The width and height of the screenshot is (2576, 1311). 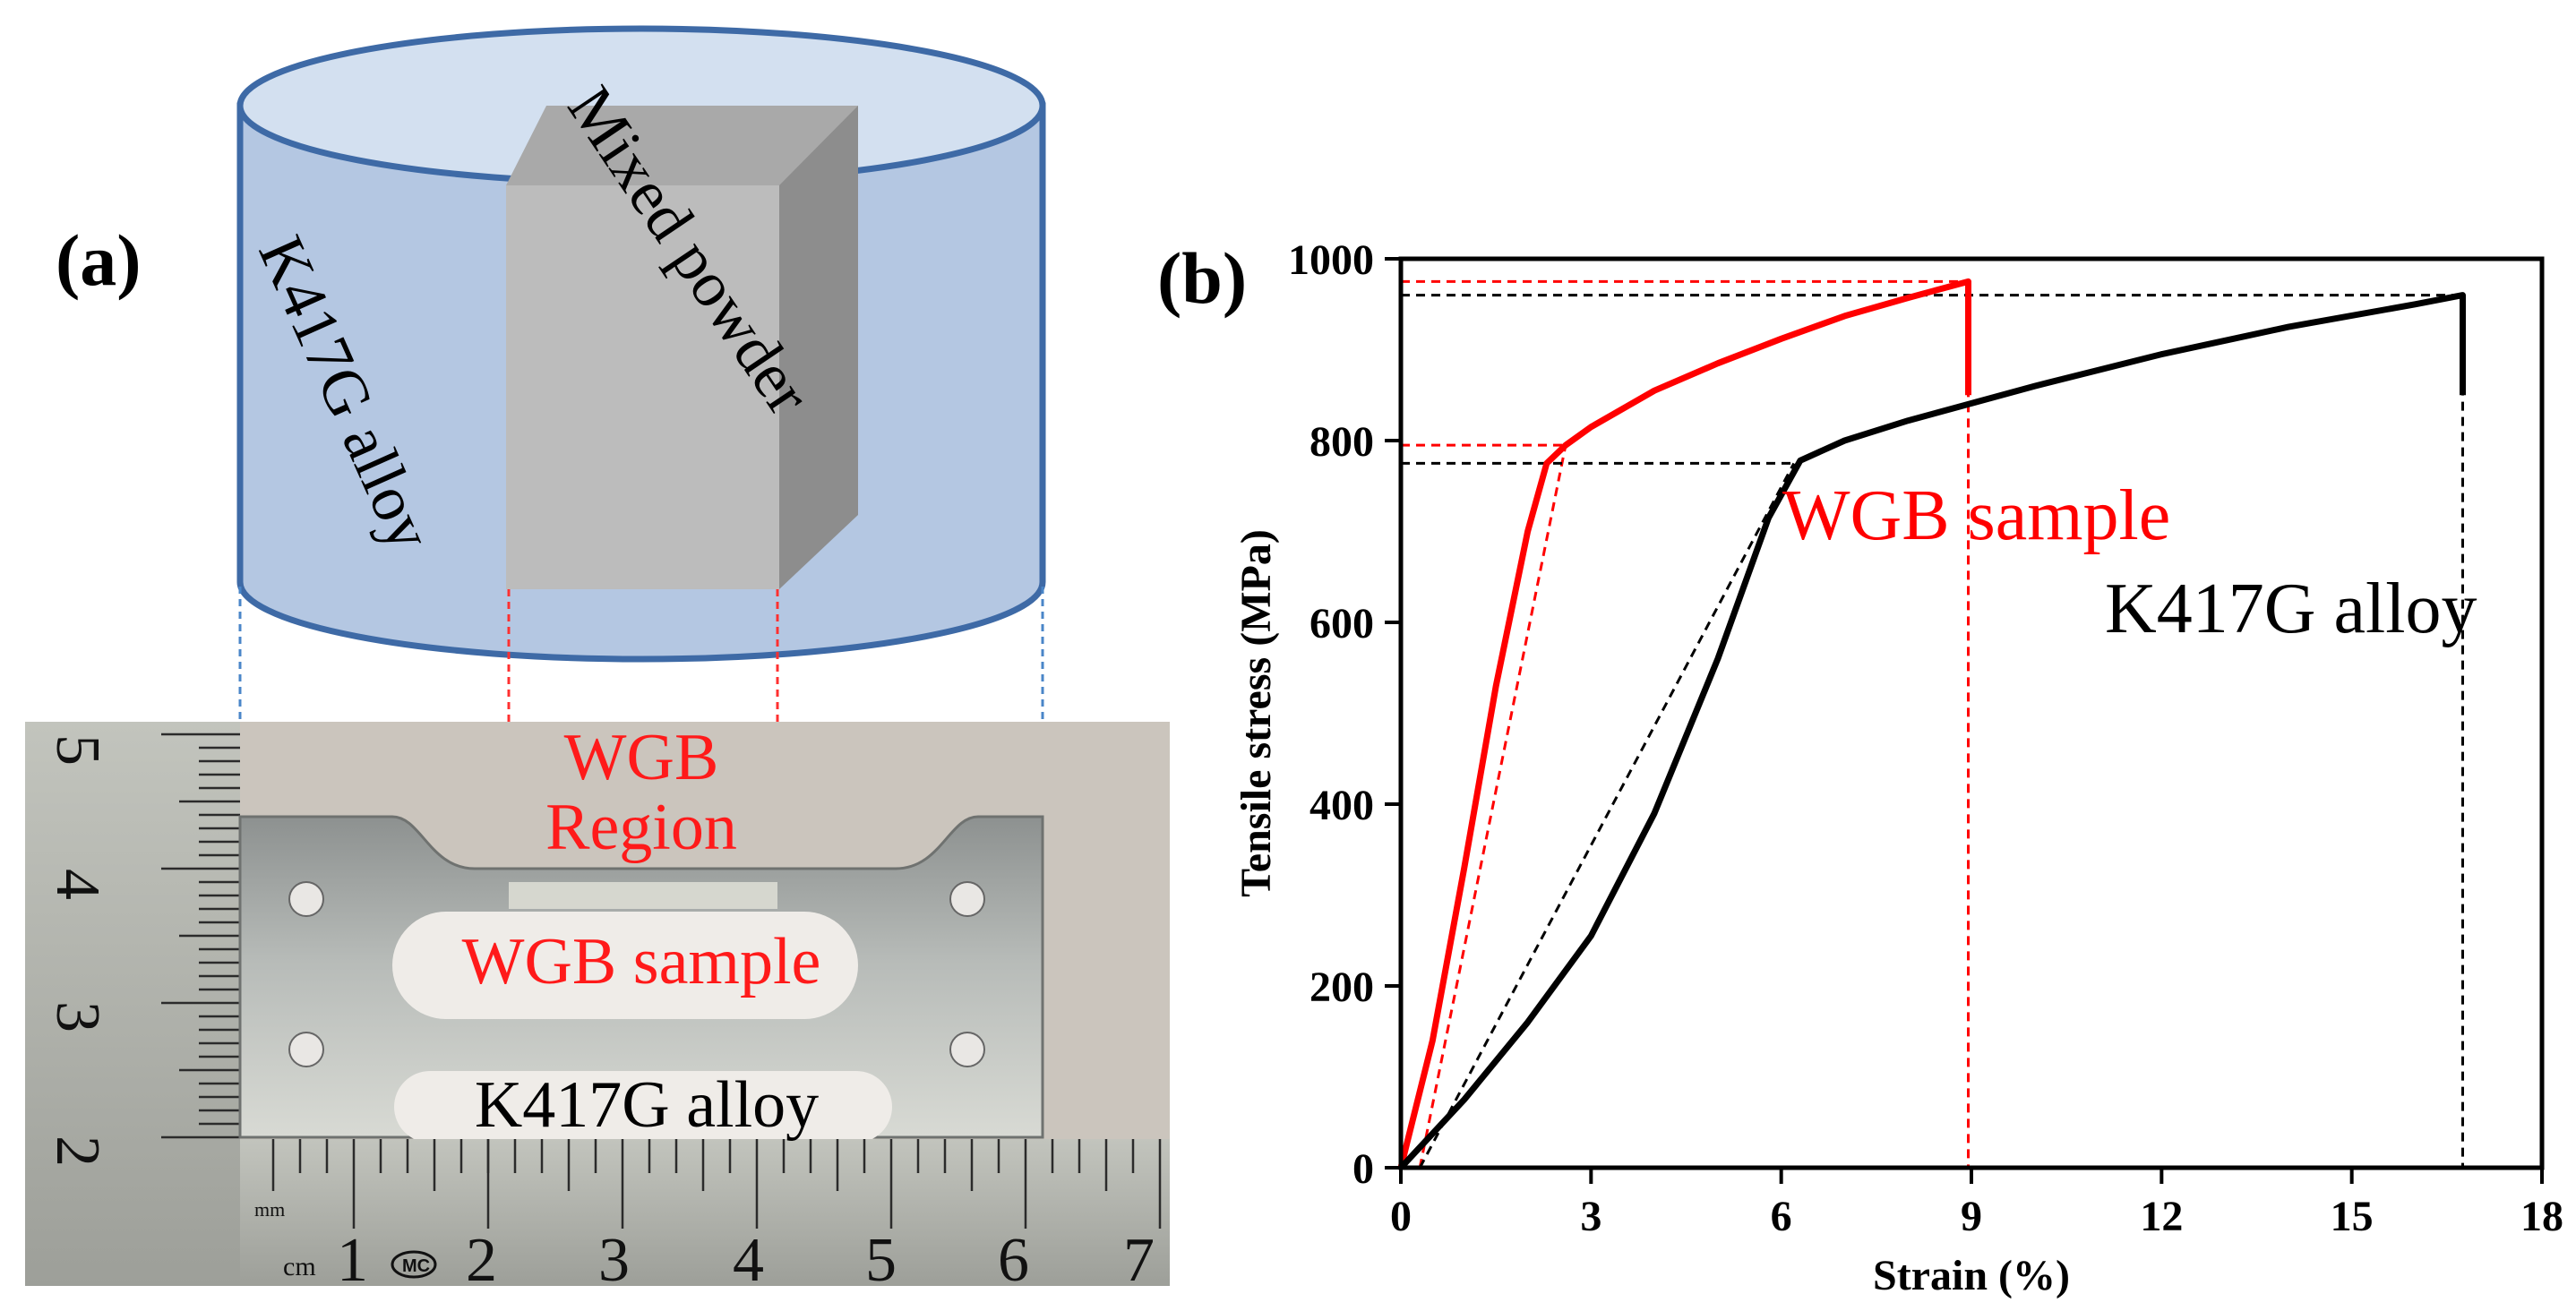 I want to click on ruler-digit: 7, so click(x=1139, y=1260).